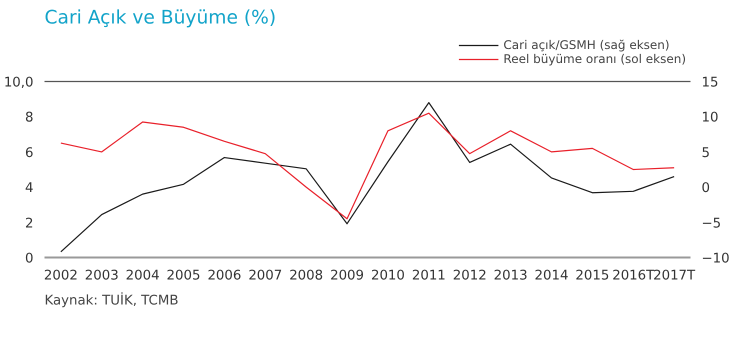 The image size is (749, 339). What do you see at coordinates (143, 276) in the screenshot?
I see `x-tick-label: 2004` at bounding box center [143, 276].